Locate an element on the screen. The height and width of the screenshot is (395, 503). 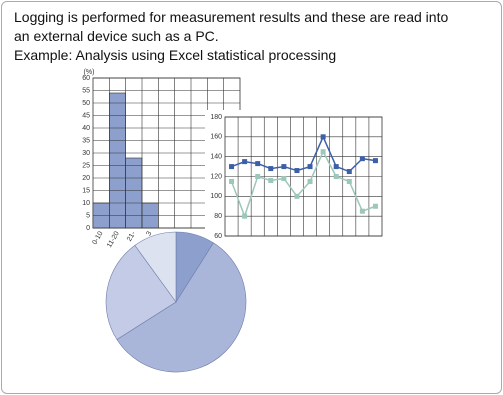
y-tick-label: 20 is located at coordinates (86, 178).